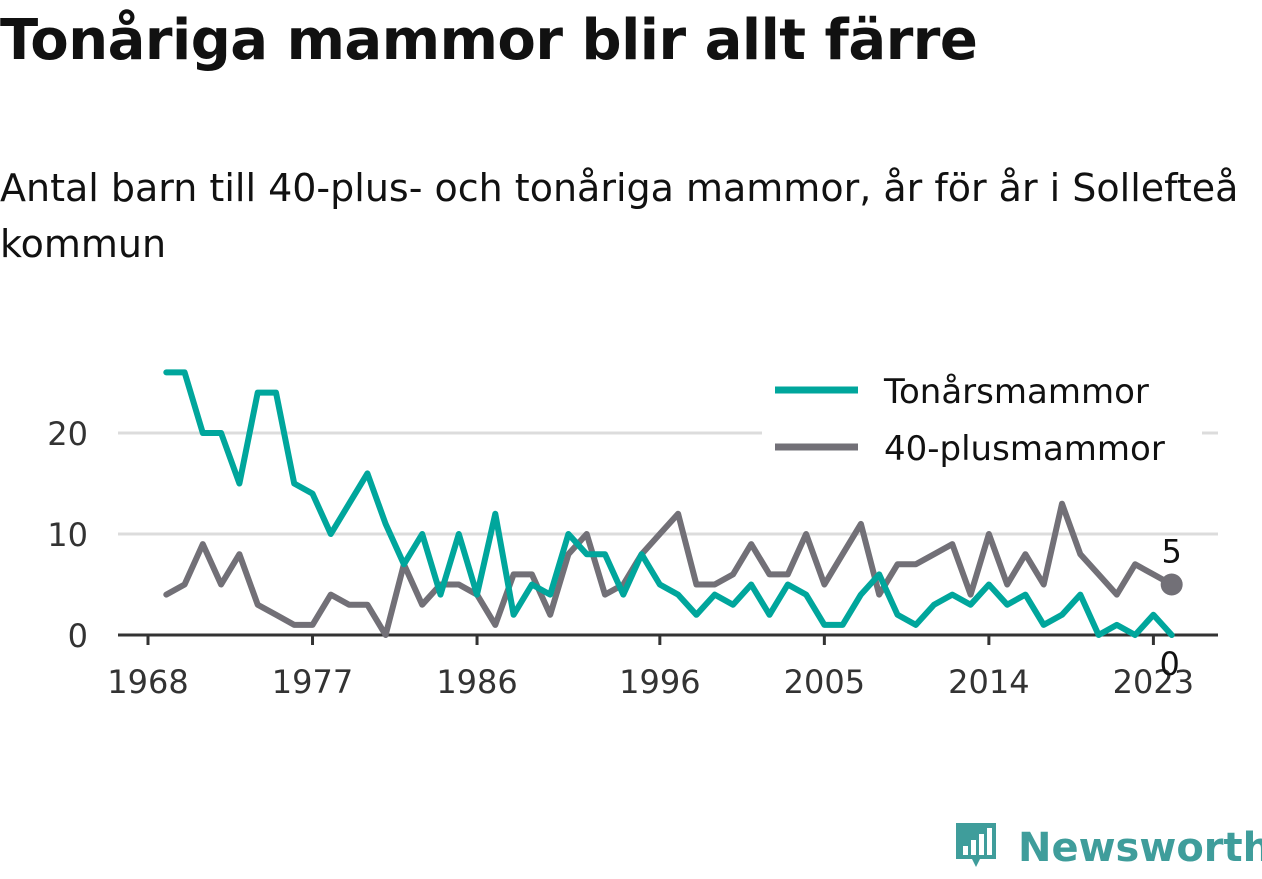 The height and width of the screenshot is (879, 1262). I want to click on series-end-marker, so click(1171, 584).